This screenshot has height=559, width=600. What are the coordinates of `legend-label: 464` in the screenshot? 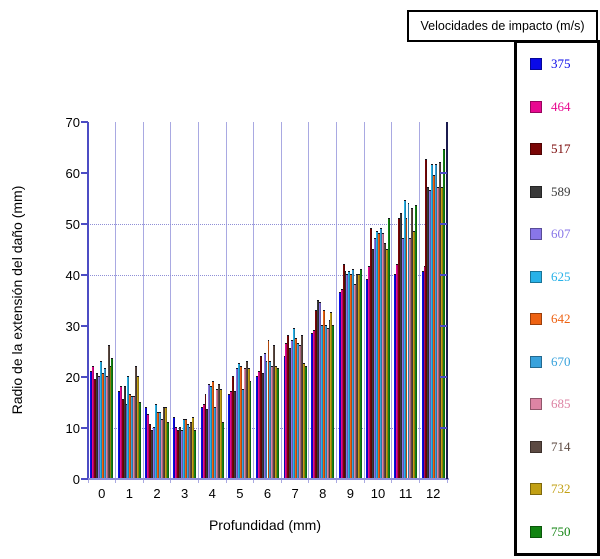 It's located at (561, 106).